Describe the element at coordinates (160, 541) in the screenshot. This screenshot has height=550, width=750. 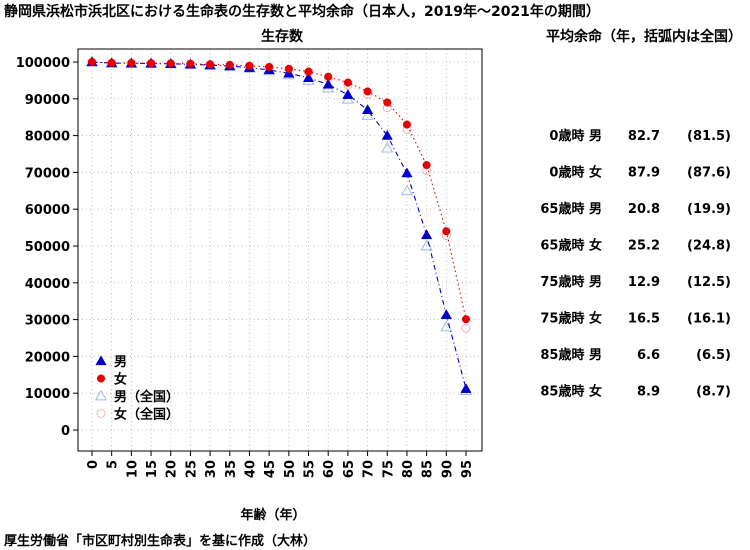
I see `source-note: 厚生労働省「市区町村別生命表」を基に作成（大林）` at that location.